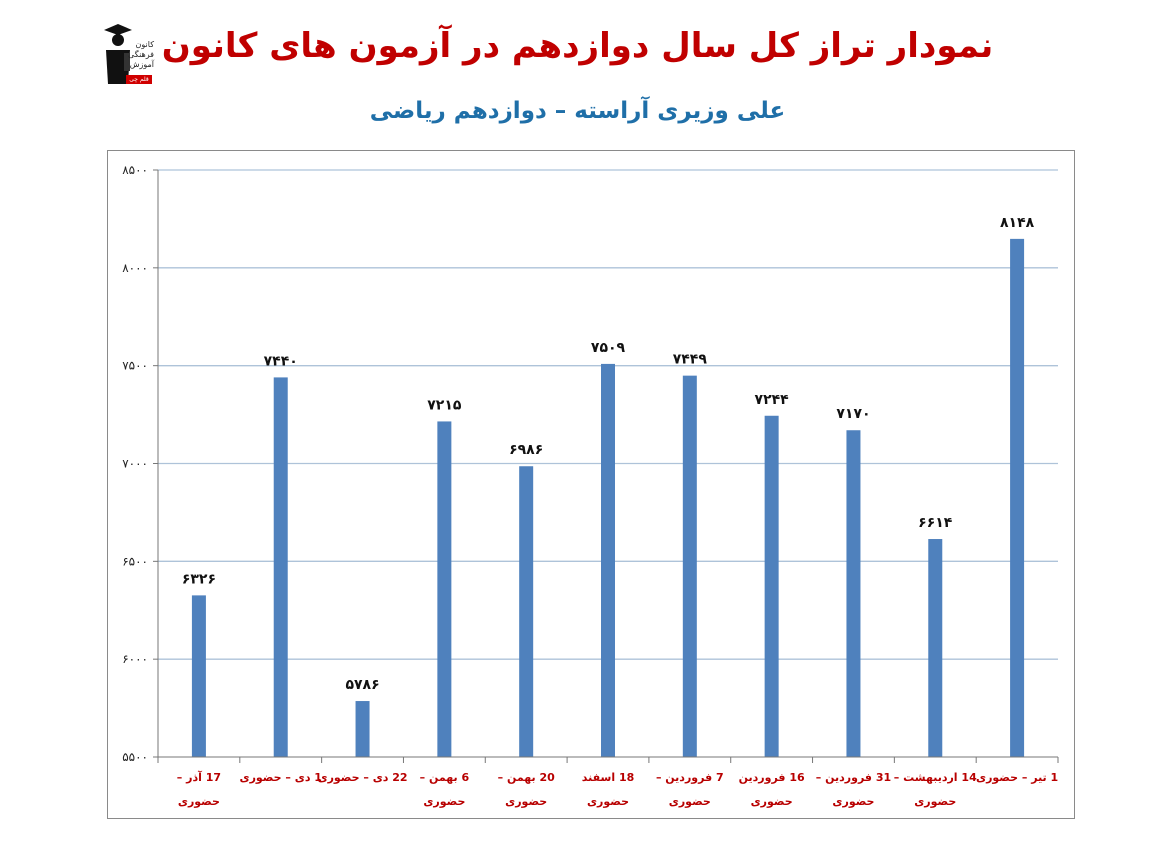 The width and height of the screenshot is (1155, 841). I want to click on category-label: 17 آذر –, so click(199, 777).